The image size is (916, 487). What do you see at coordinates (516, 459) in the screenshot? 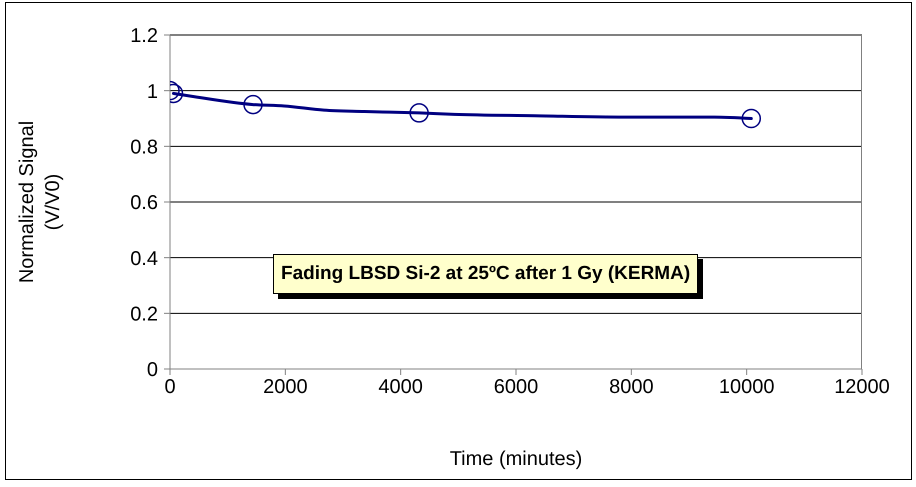
I see `x-axis-title: Time (minutes)` at bounding box center [516, 459].